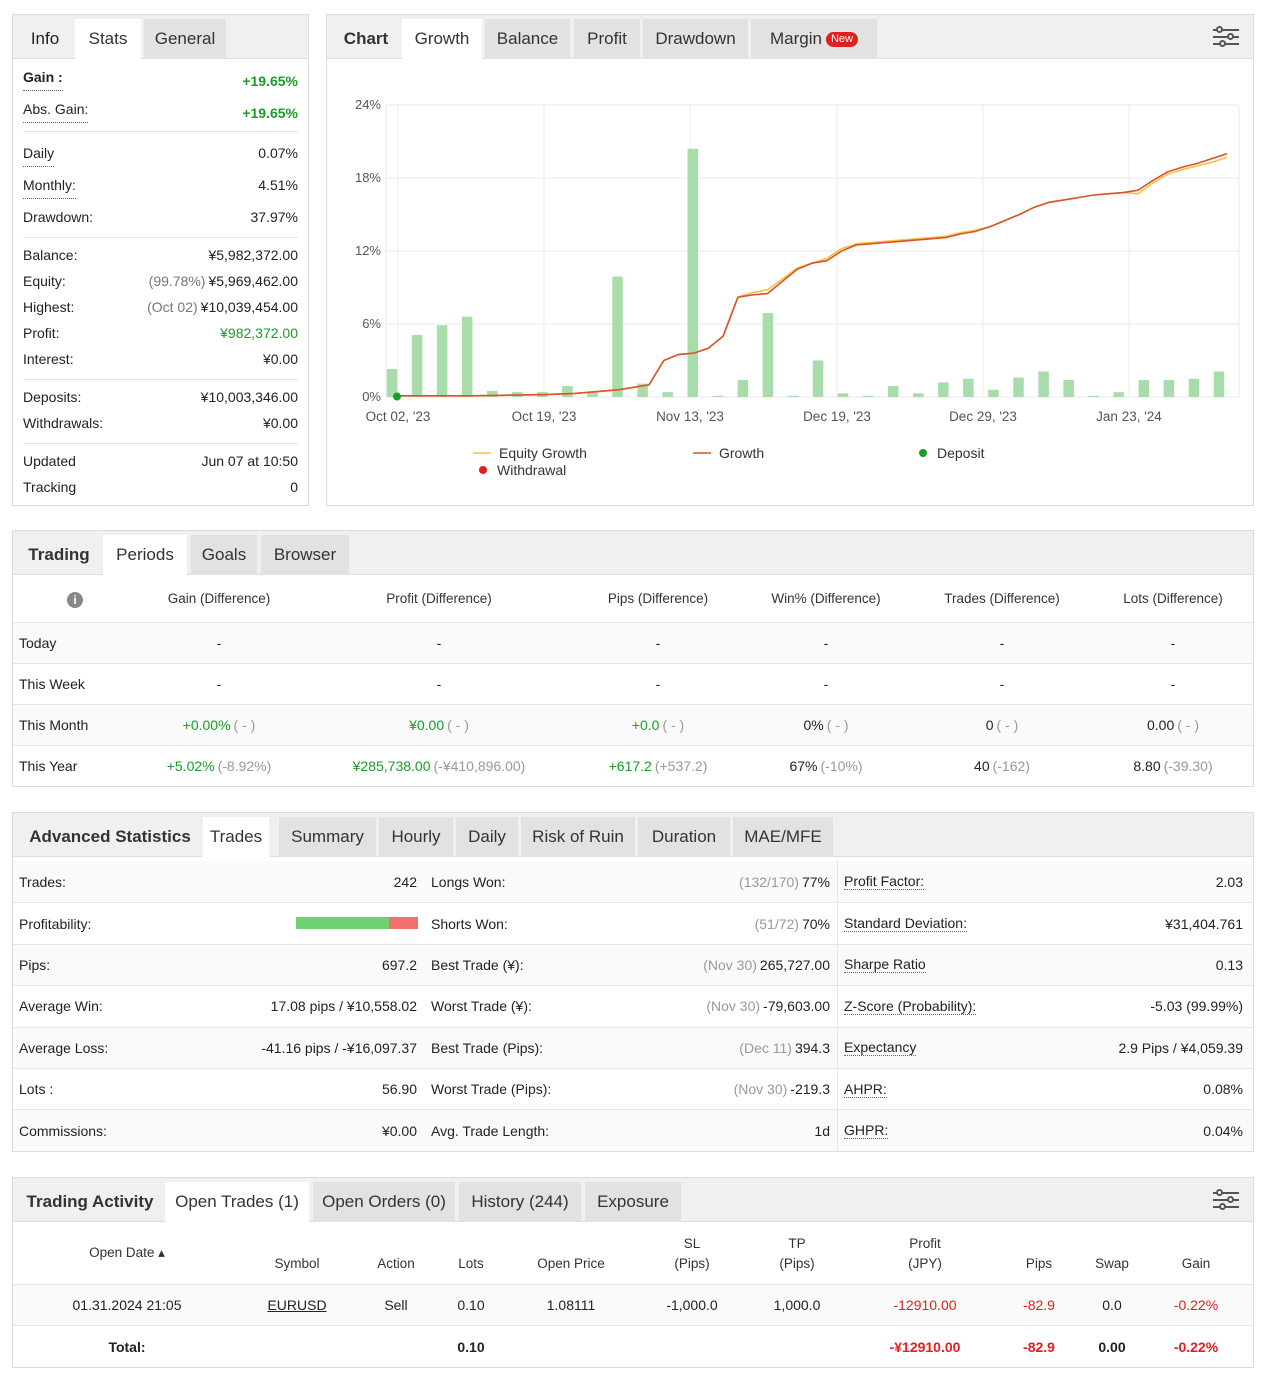 The image size is (1266, 1380). I want to click on periods-col-header: Trades (Difference), so click(1002, 598).